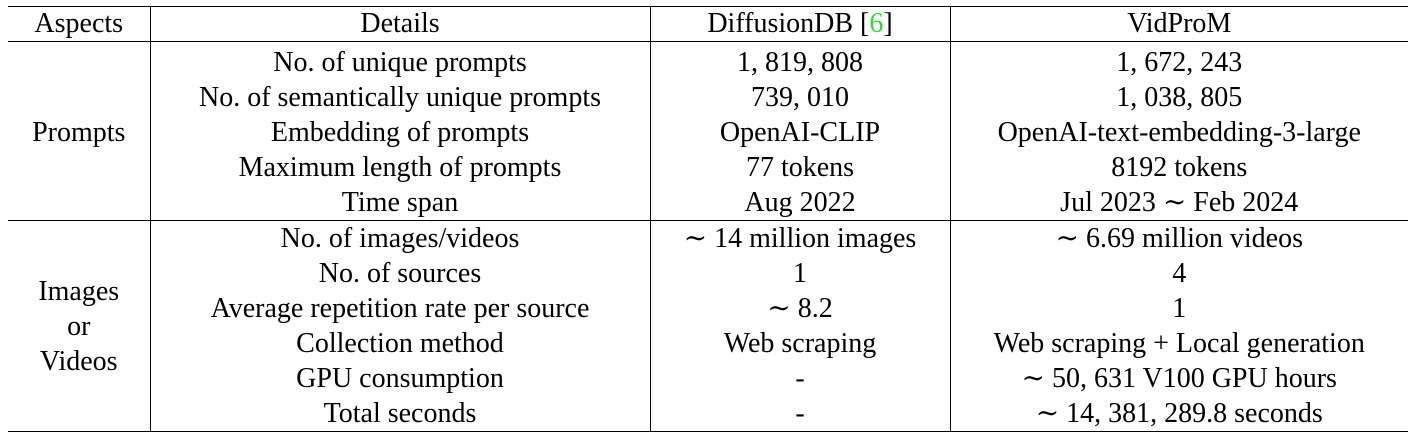  Describe the element at coordinates (400, 414) in the screenshot. I see `detail-cell: Total seconds` at that location.